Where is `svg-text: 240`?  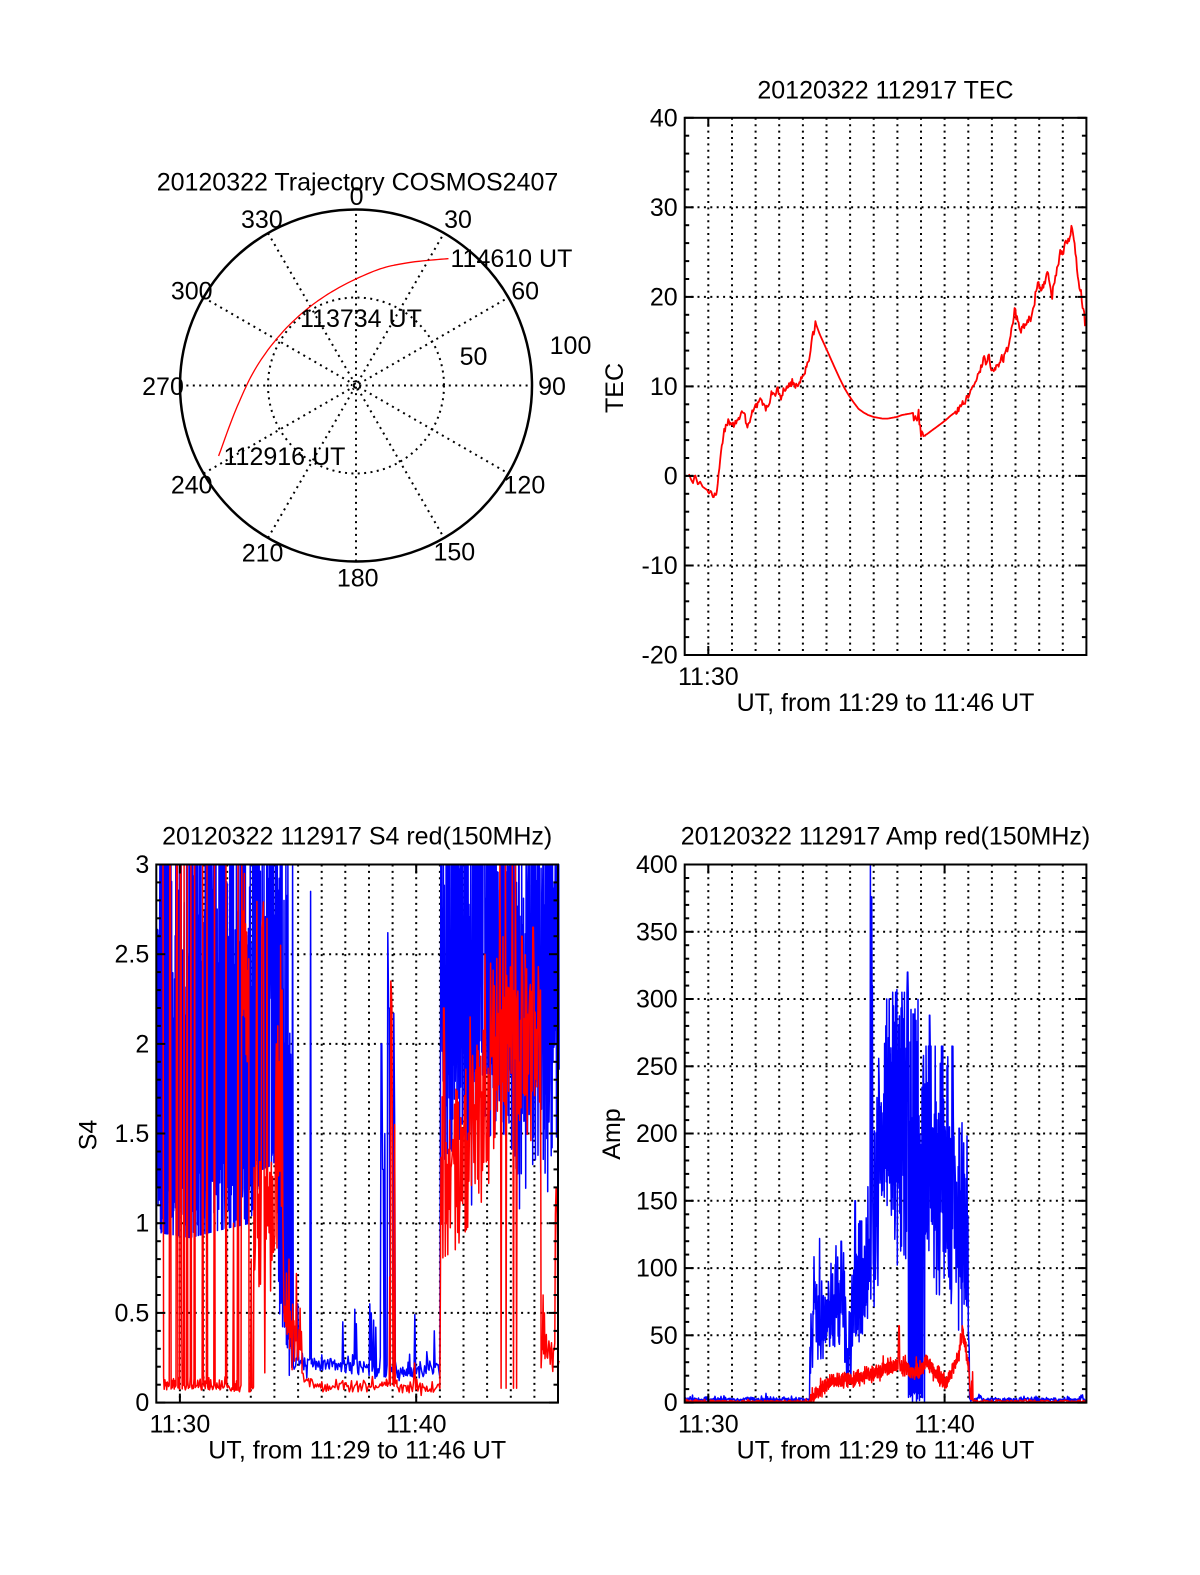
svg-text: 240 is located at coordinates (192, 486).